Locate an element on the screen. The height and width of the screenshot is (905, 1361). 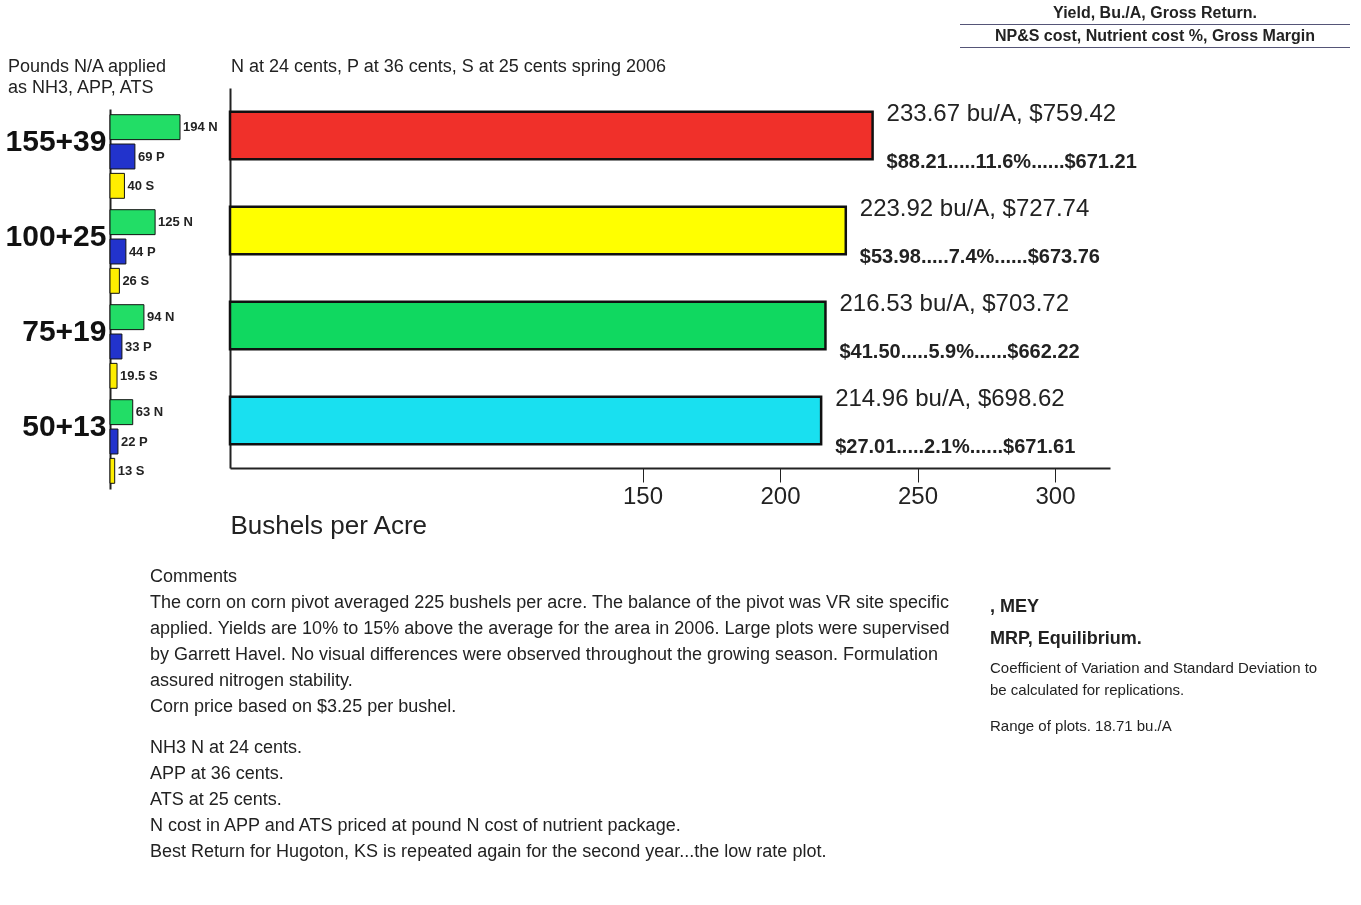
text: Range of plots. 18.71 bu./A is located at coordinates (1081, 725).